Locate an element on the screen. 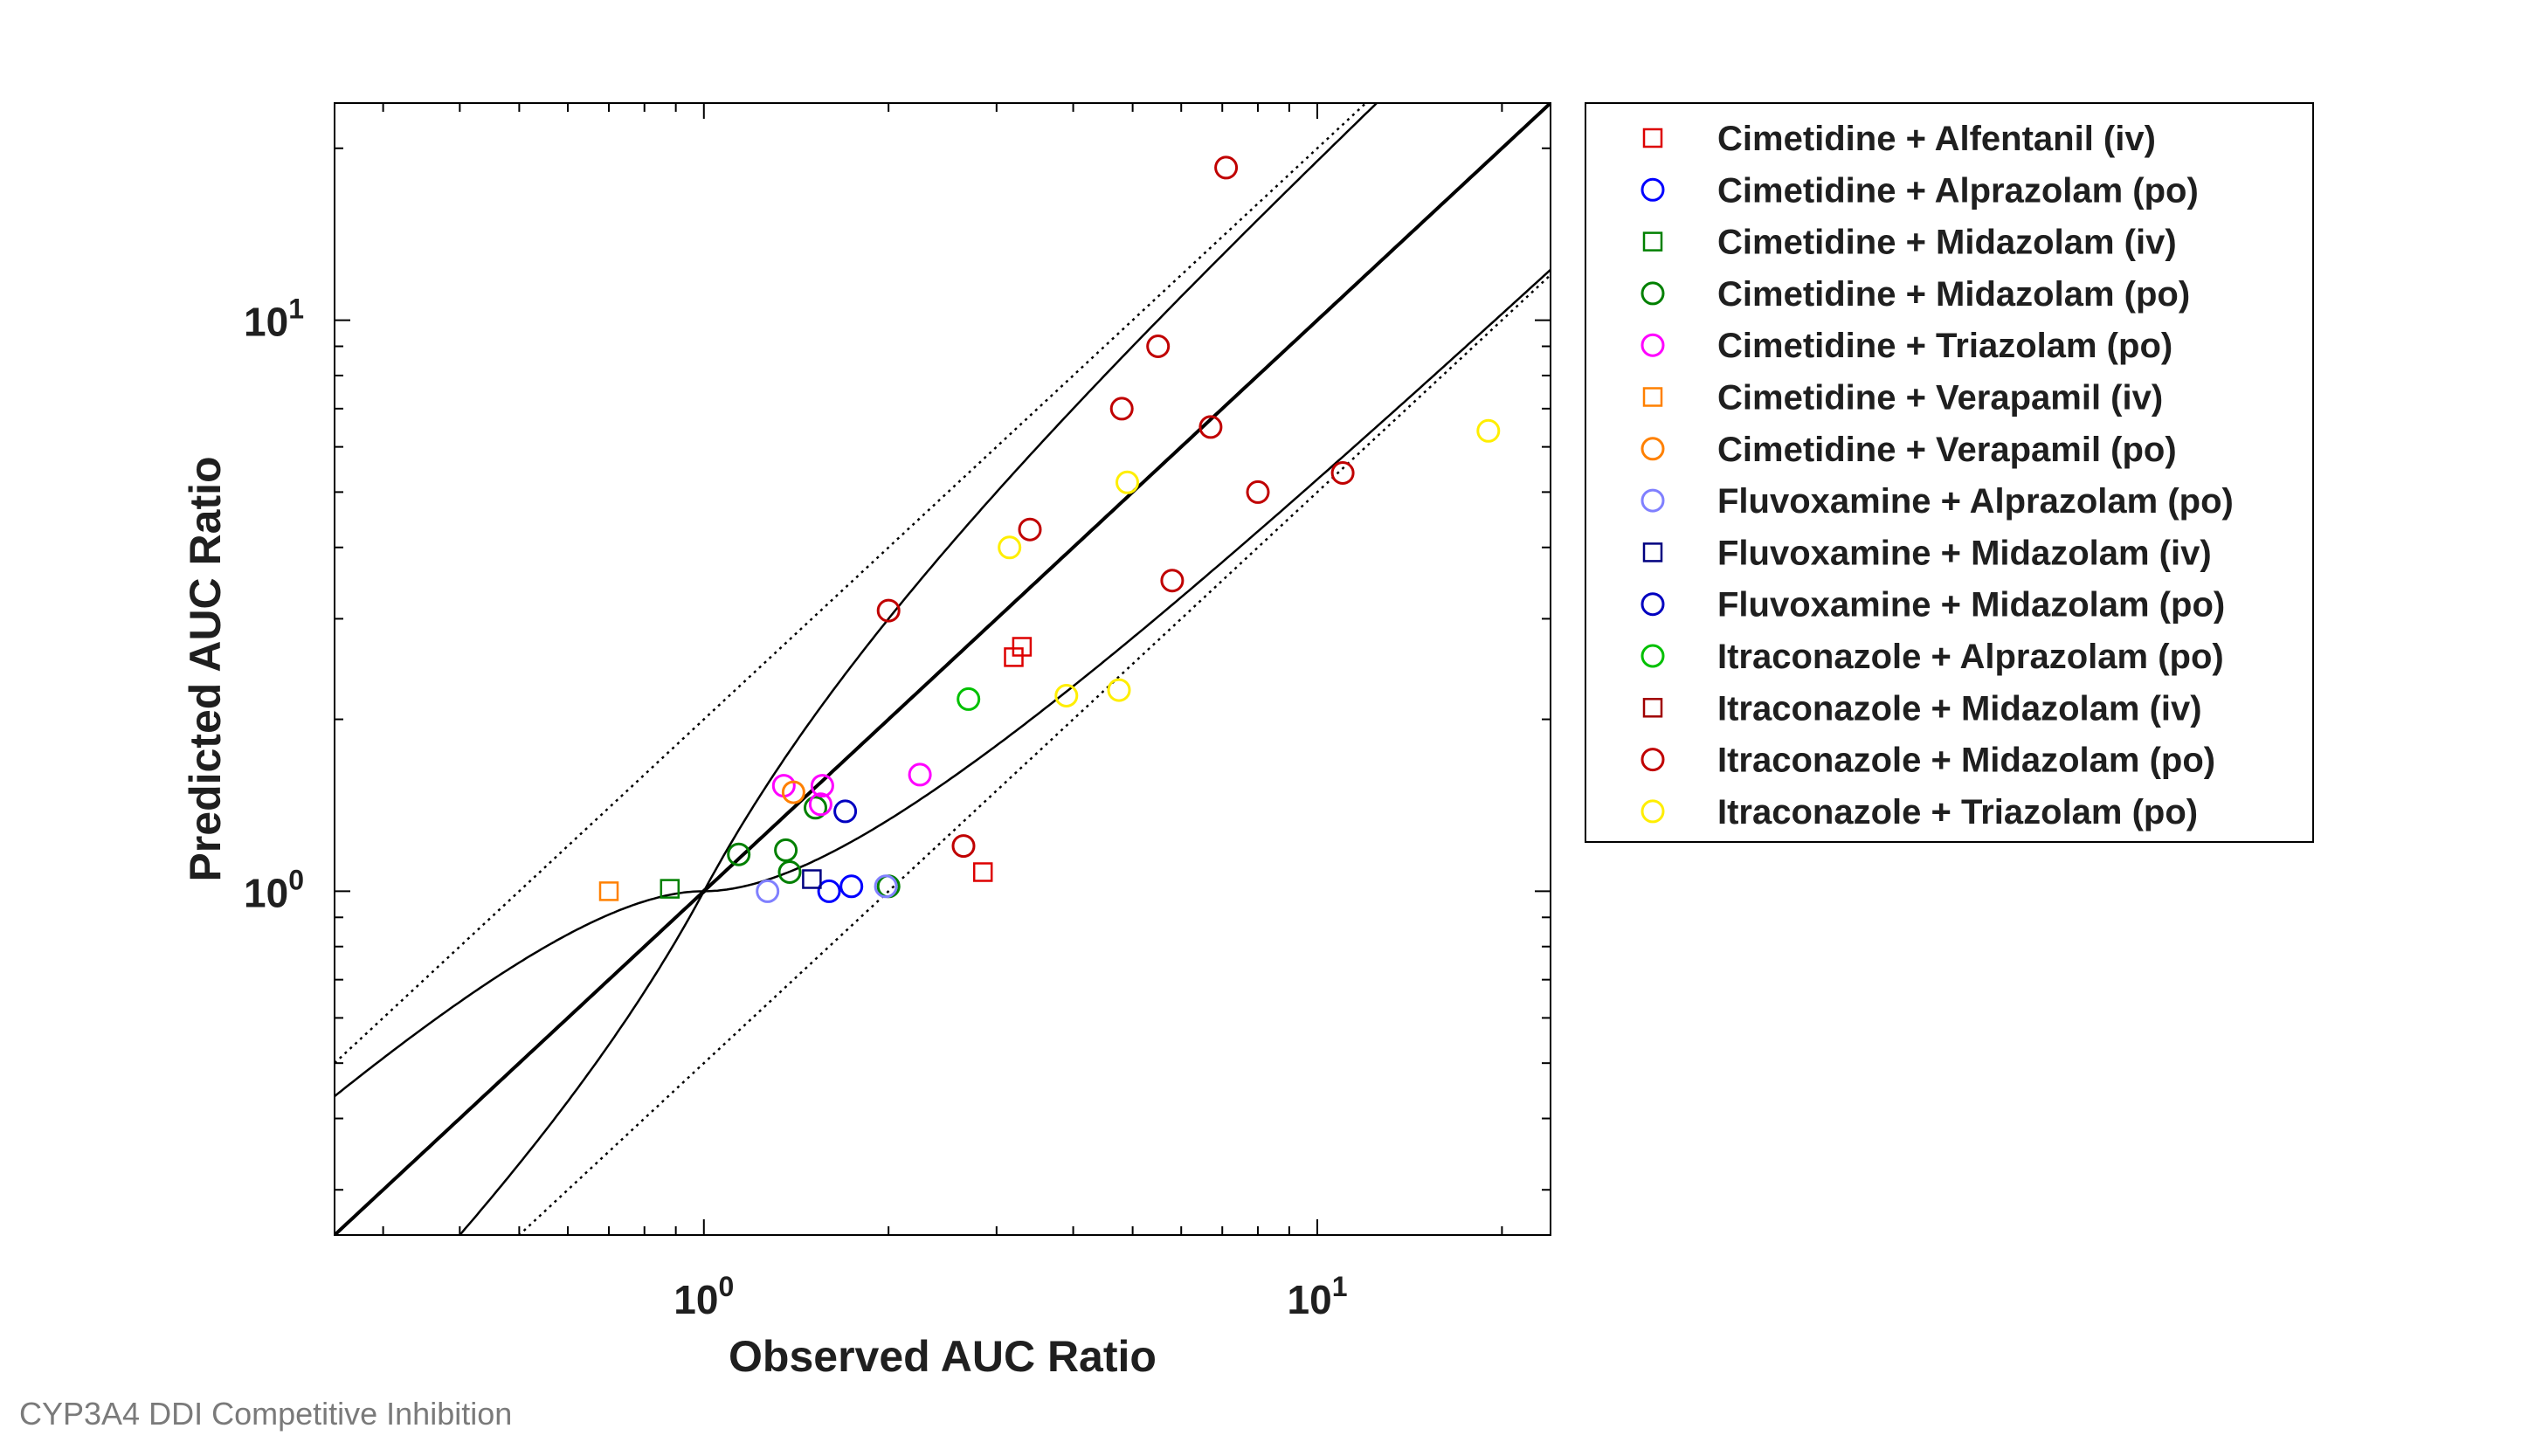 Image resolution: width=2542 pixels, height=1456 pixels. legend-label: Cimetidine + Verapamil (iv) is located at coordinates (1940, 398).